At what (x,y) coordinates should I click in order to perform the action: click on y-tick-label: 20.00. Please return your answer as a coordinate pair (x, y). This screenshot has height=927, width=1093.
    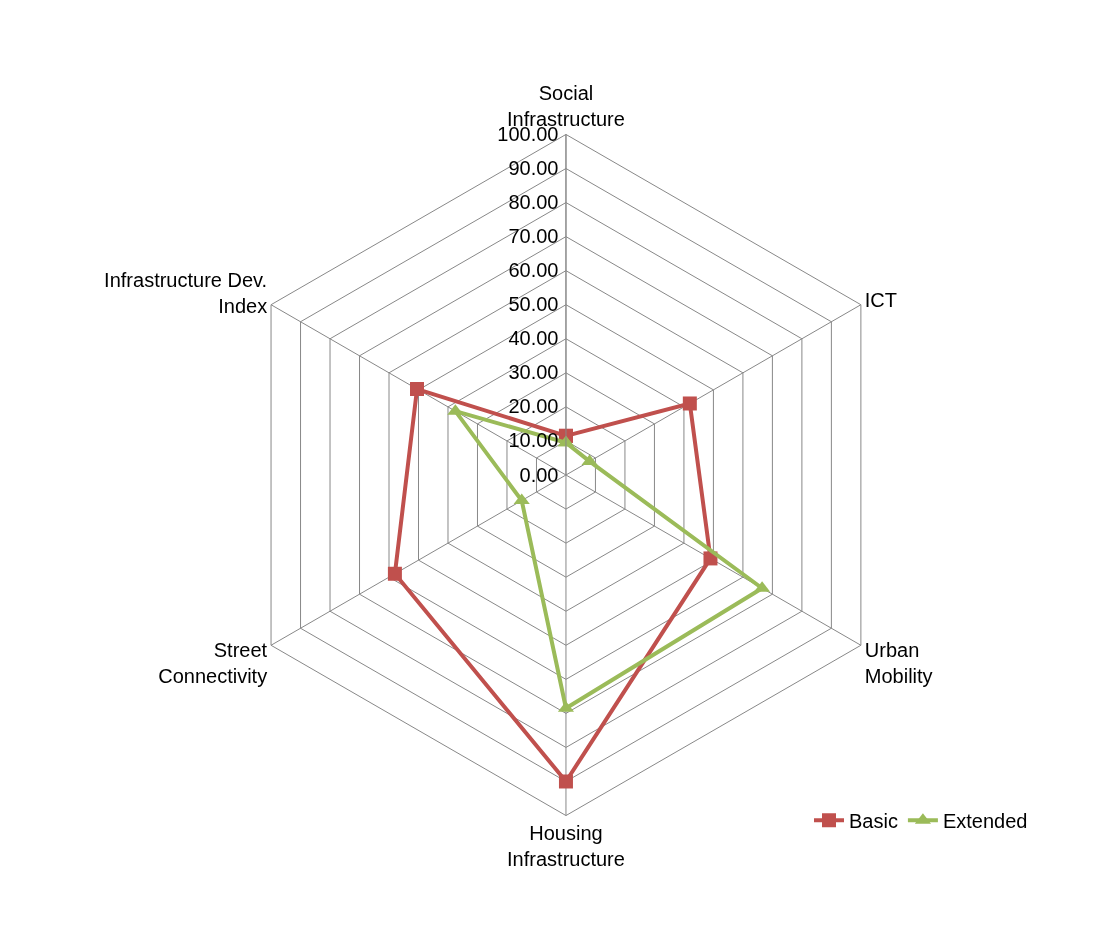
    Looking at the image, I should click on (533, 406).